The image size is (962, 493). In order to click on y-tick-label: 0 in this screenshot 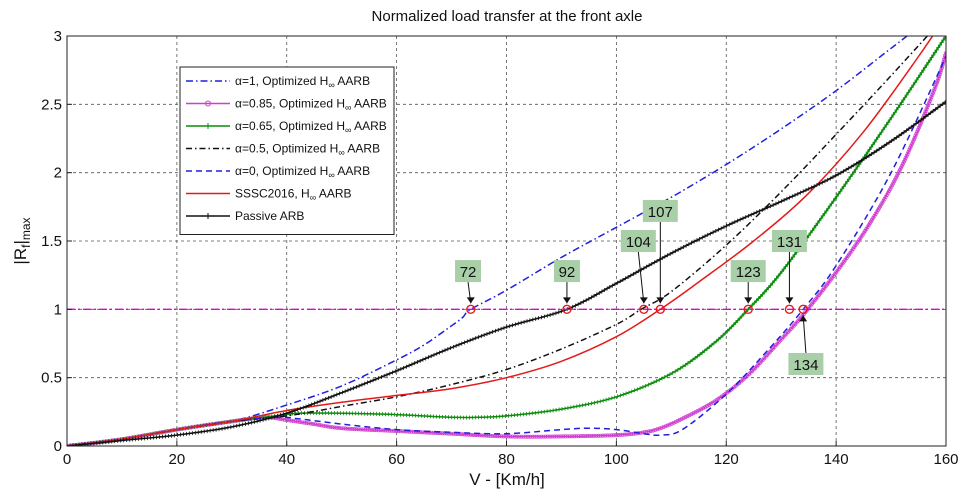, I will do `click(58, 446)`.